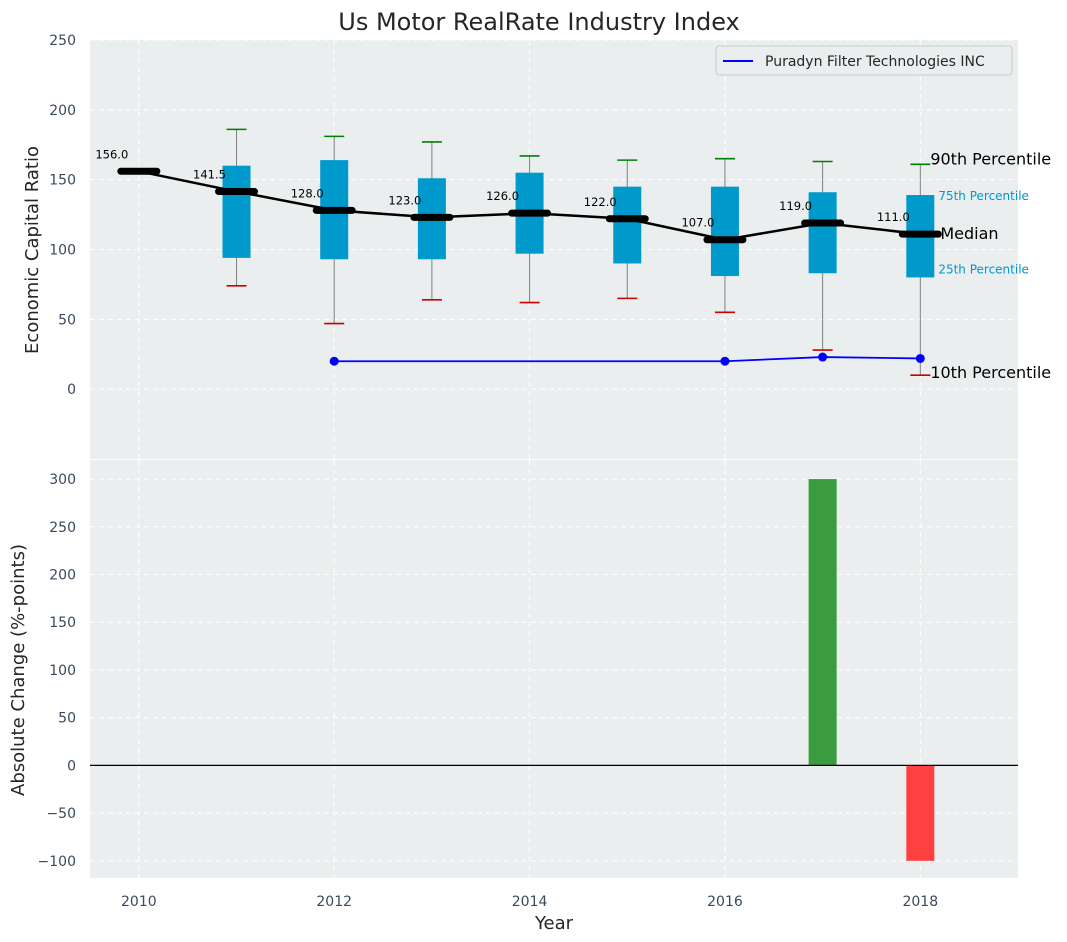 The width and height of the screenshot is (1067, 942). What do you see at coordinates (62, 41) in the screenshot?
I see `top-y-tick-label: 250` at bounding box center [62, 41].